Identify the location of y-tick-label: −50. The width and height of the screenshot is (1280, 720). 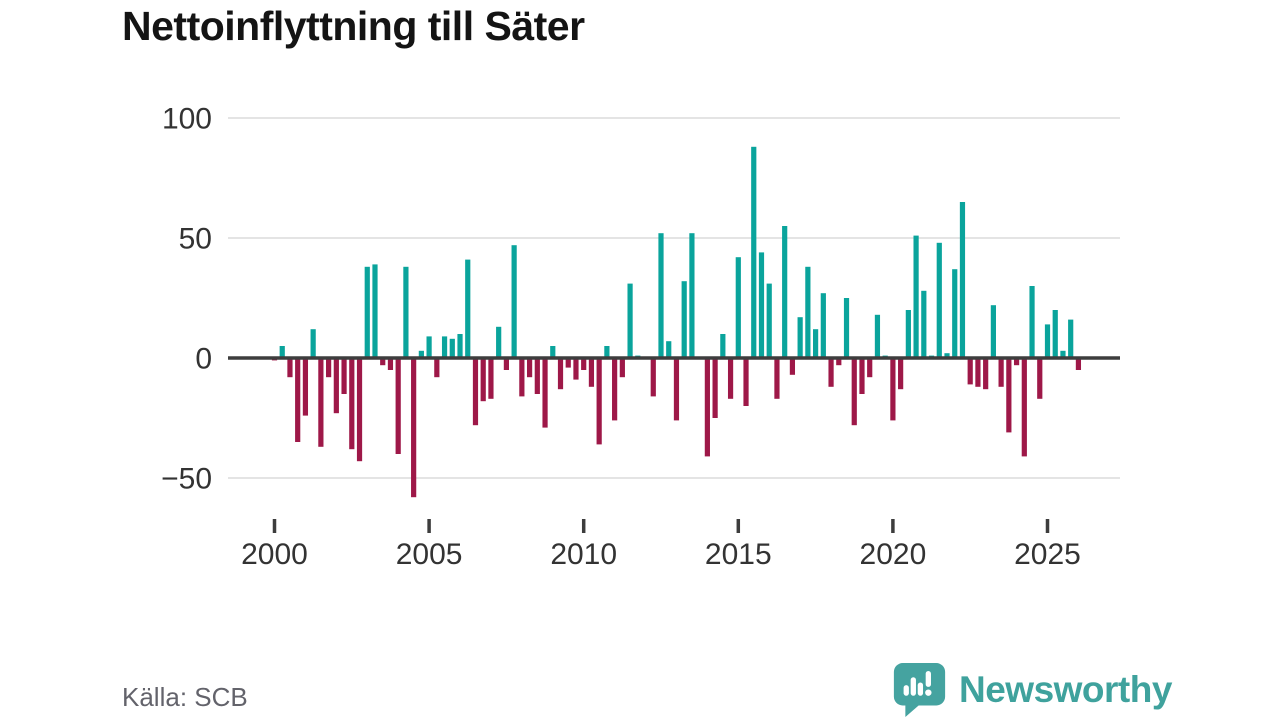
(186, 479).